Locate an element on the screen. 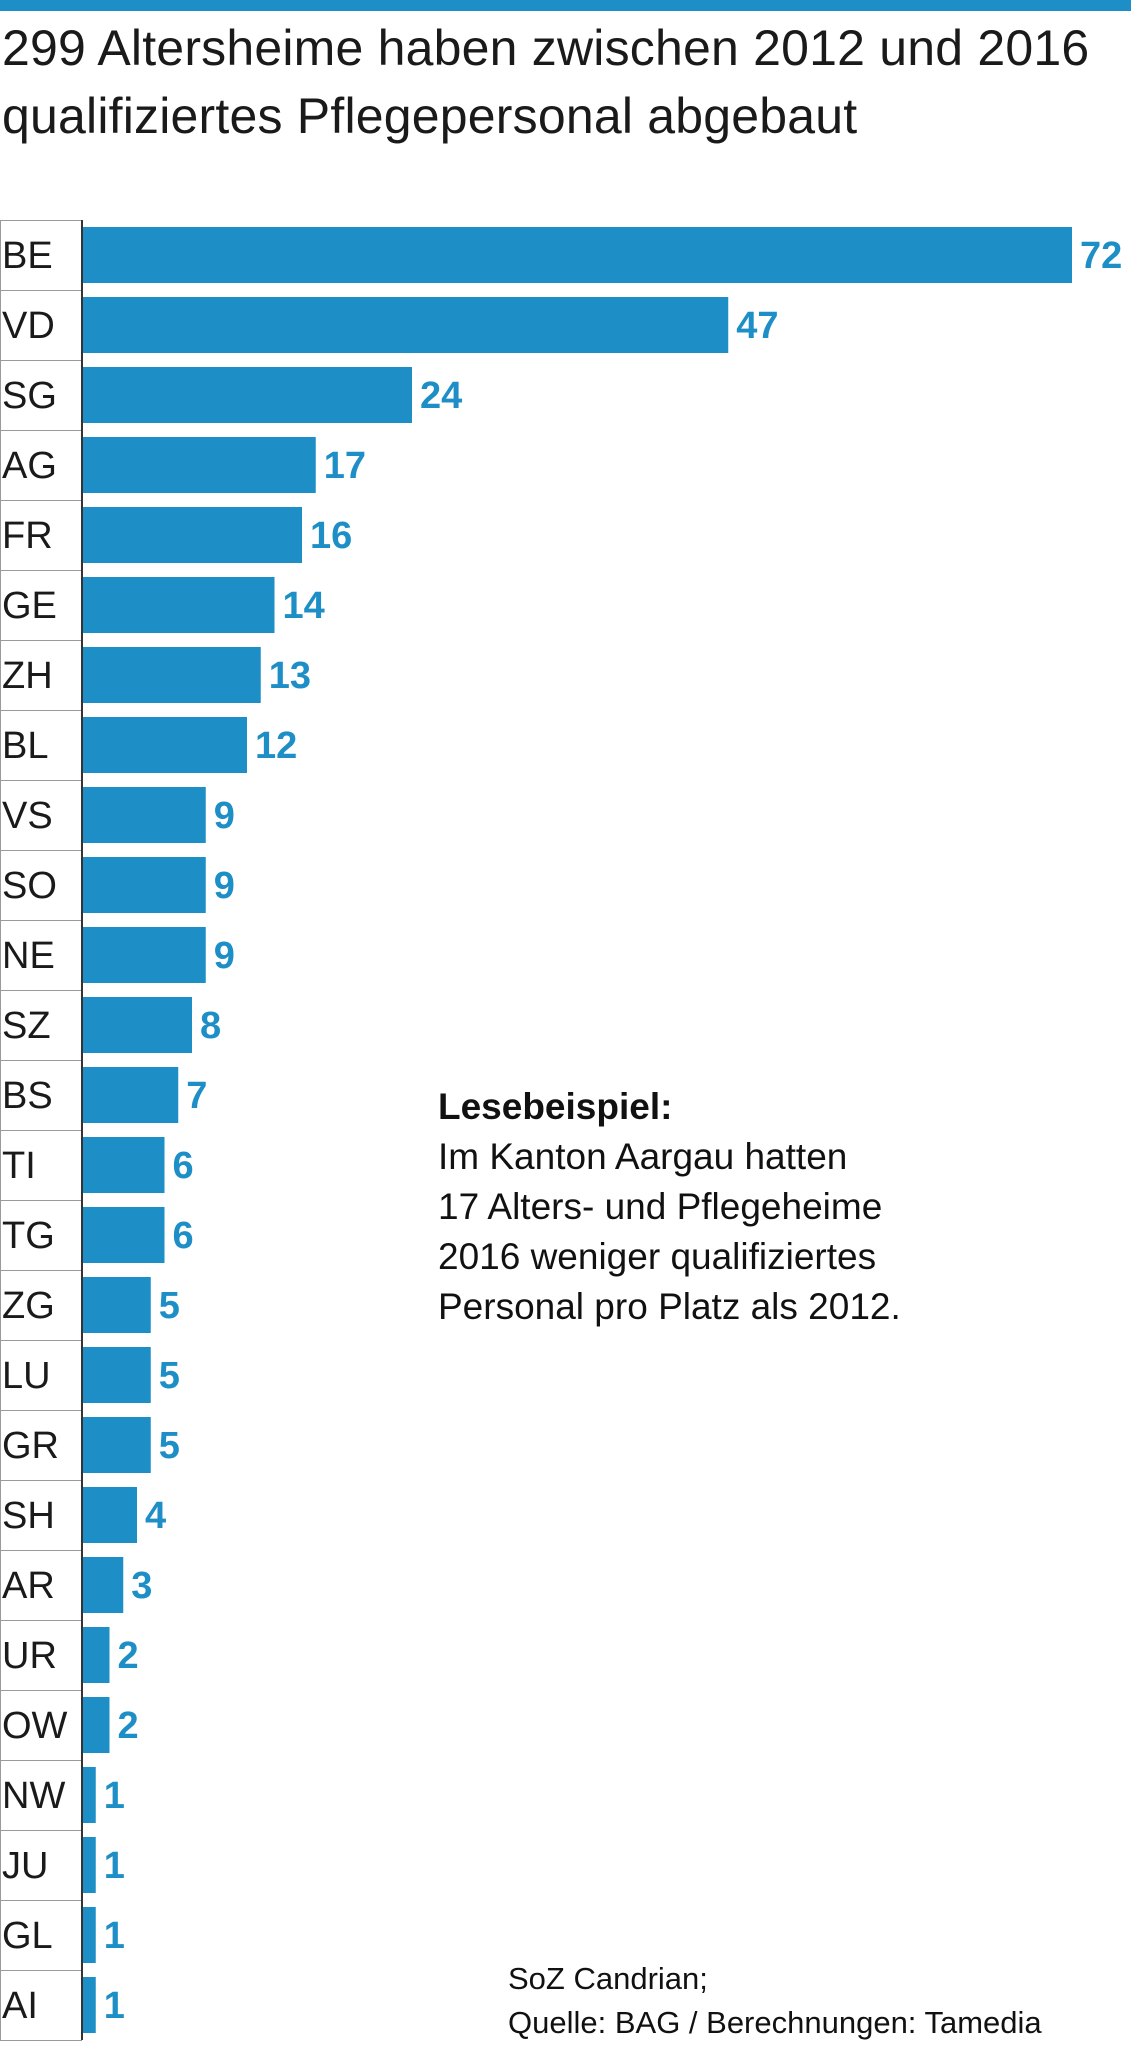 Image resolution: width=1131 pixels, height=2048 pixels. value-label: 4 is located at coordinates (155, 1516).